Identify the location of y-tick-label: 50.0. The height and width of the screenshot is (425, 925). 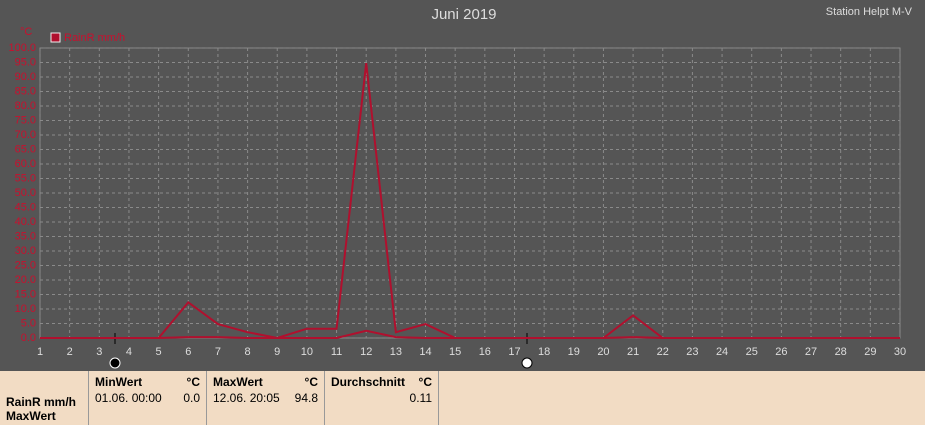
(25, 193).